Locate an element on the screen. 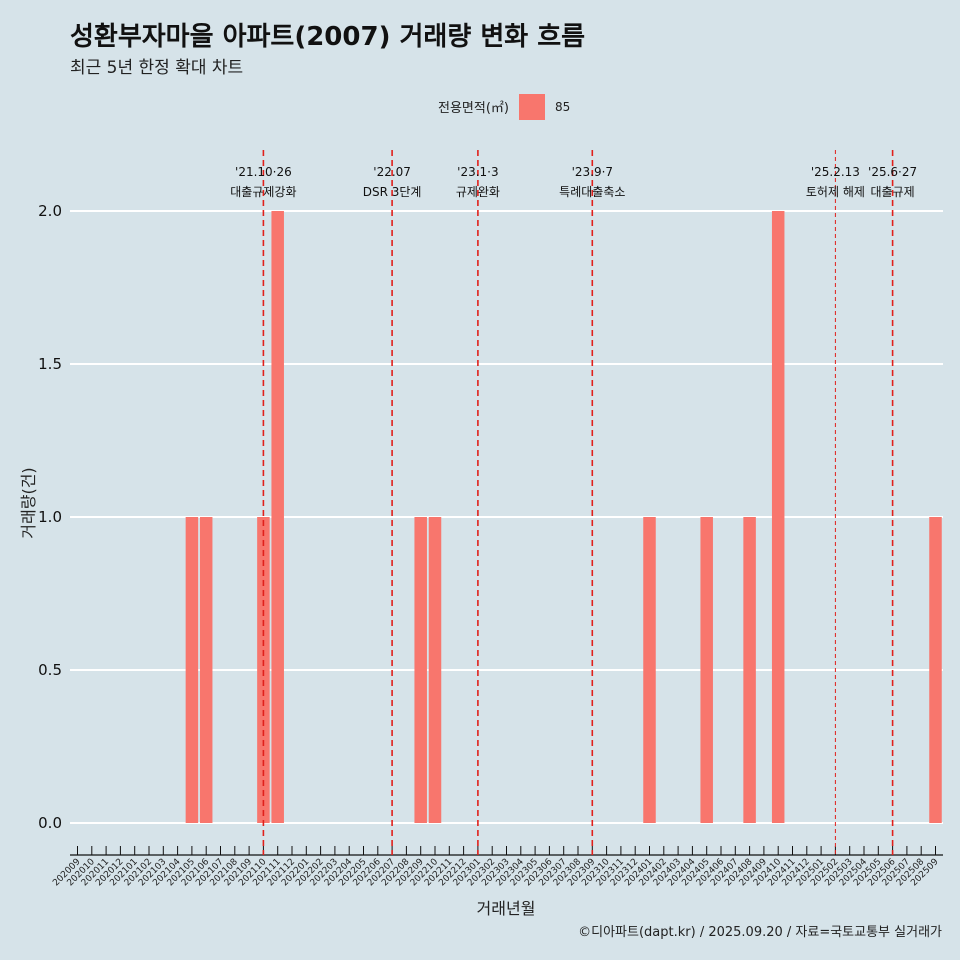 This screenshot has height=960, width=960. y-tick-label: 0.5 is located at coordinates (50, 670).